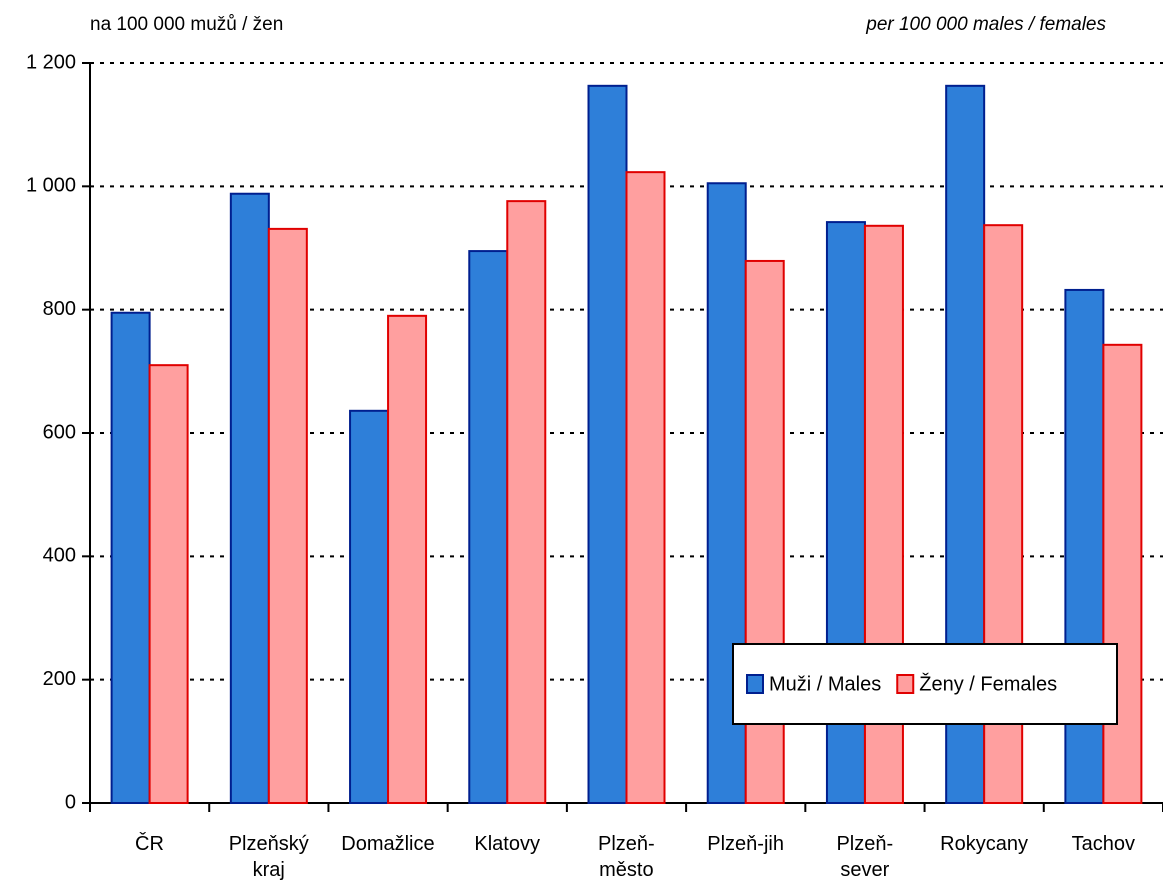  Describe the element at coordinates (865, 857) in the screenshot. I see `x-tick-label: Plzeň- sever` at that location.